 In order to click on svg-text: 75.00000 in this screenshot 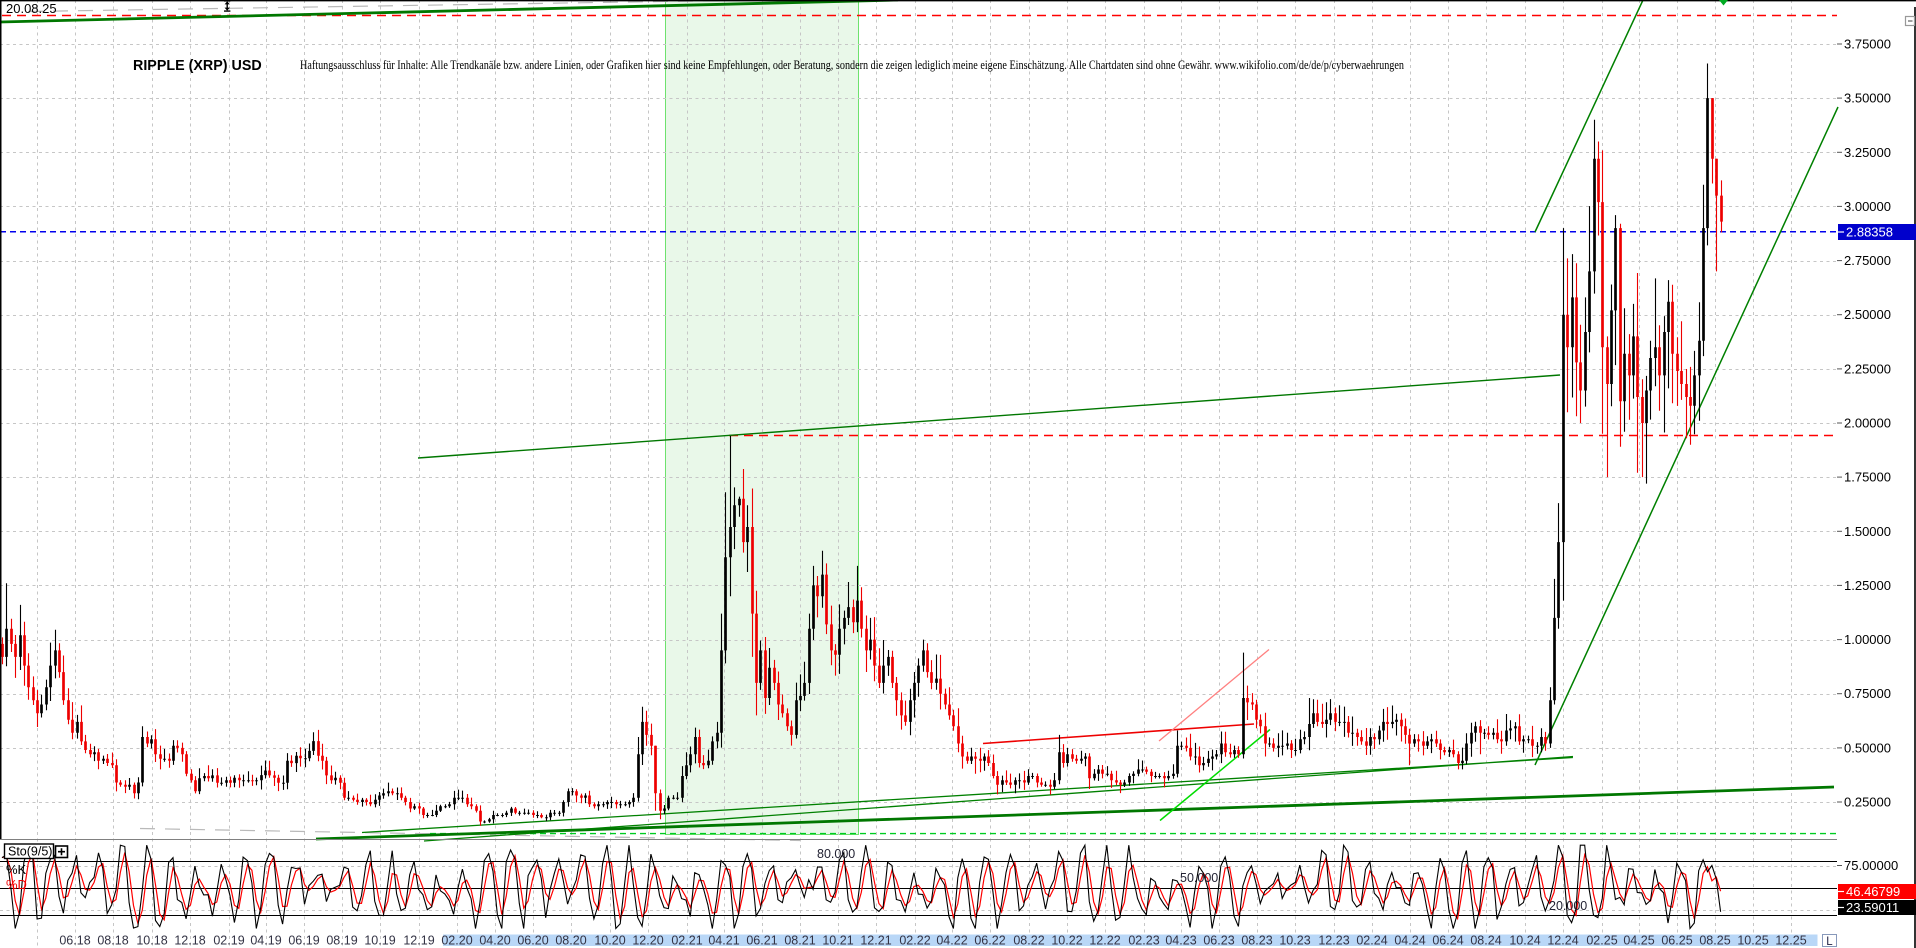, I will do `click(1871, 865)`.